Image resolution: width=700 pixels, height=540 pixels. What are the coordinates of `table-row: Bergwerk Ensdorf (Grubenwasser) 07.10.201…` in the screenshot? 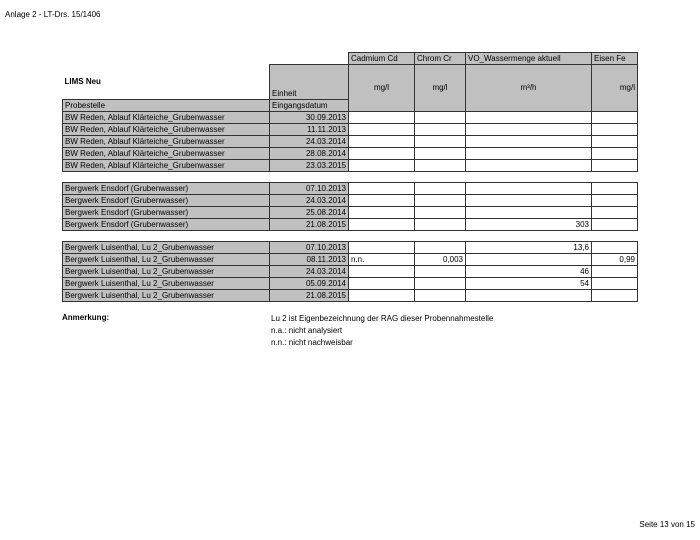 It's located at (350, 188).